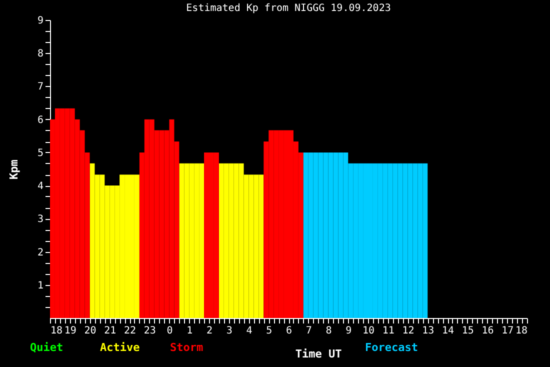  I want to click on x-tick-label: 3, so click(229, 331).